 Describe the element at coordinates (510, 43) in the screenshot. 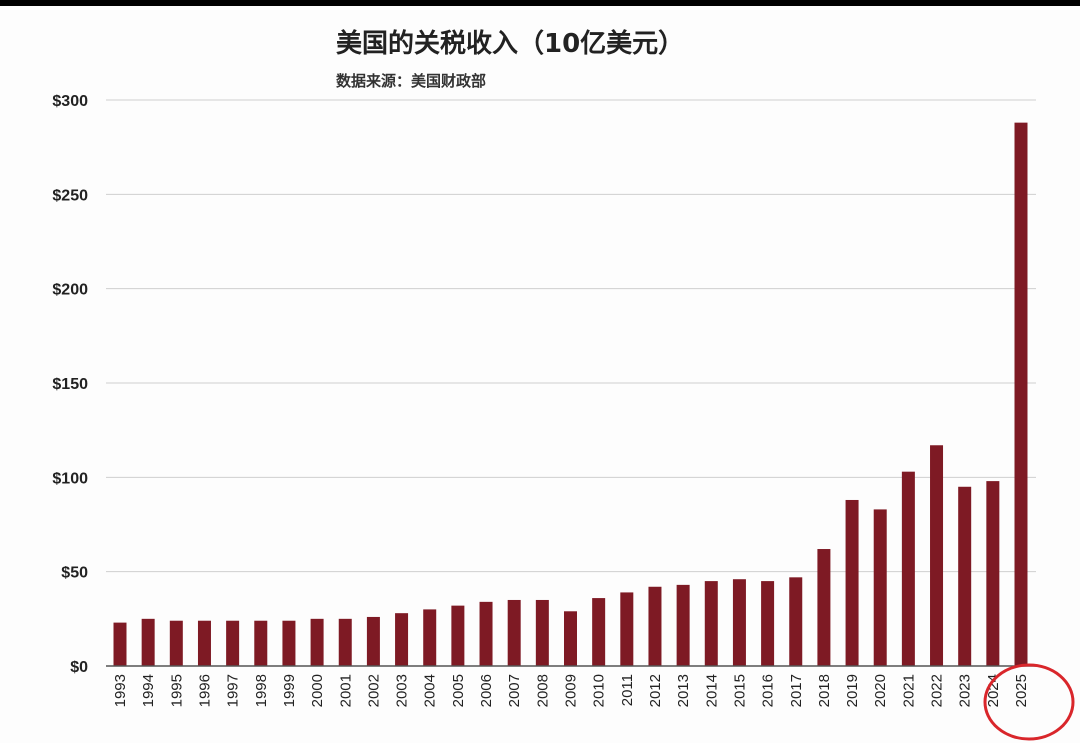

I see `chart-title: 美国的关税收入（10亿美元）` at that location.